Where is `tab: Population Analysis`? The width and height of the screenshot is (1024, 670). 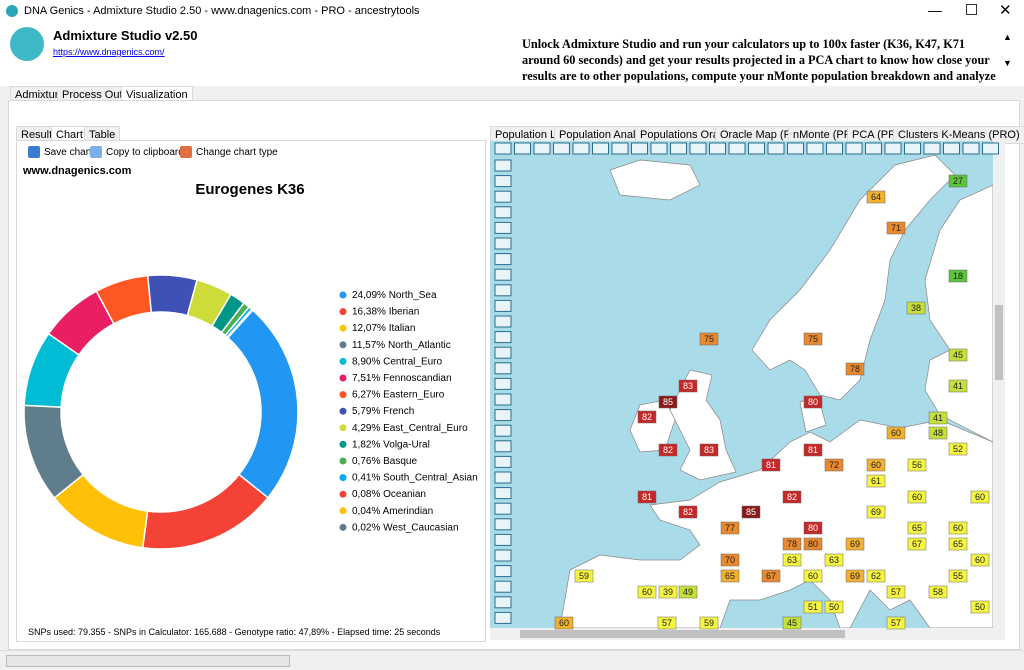
tab: Population Analysis is located at coordinates (607, 135).